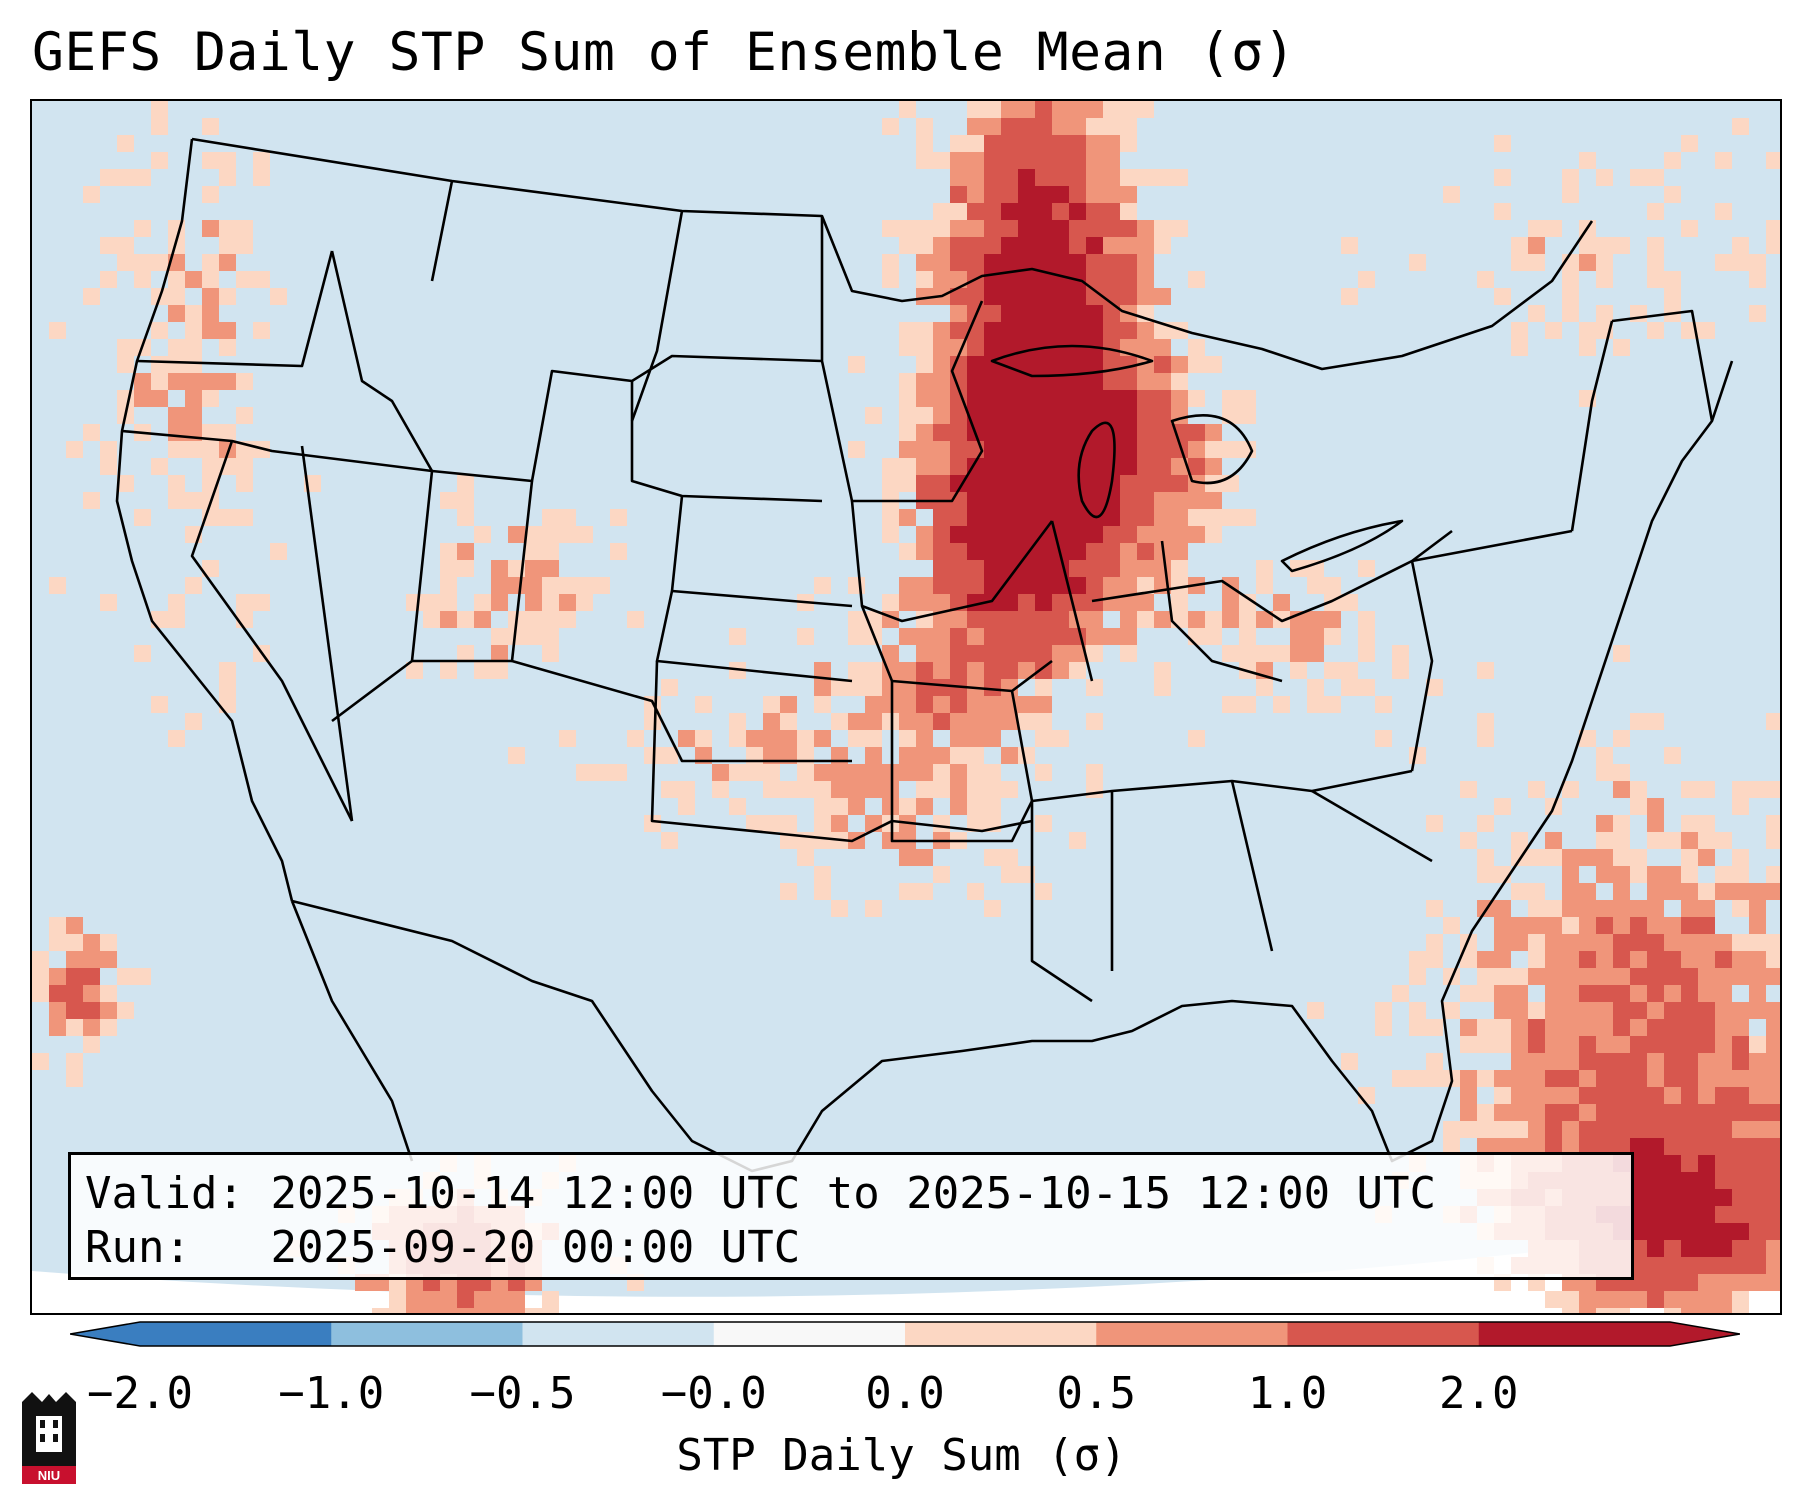  I want to click on colorbar-tick-label: −2.0, so click(140, 1393).